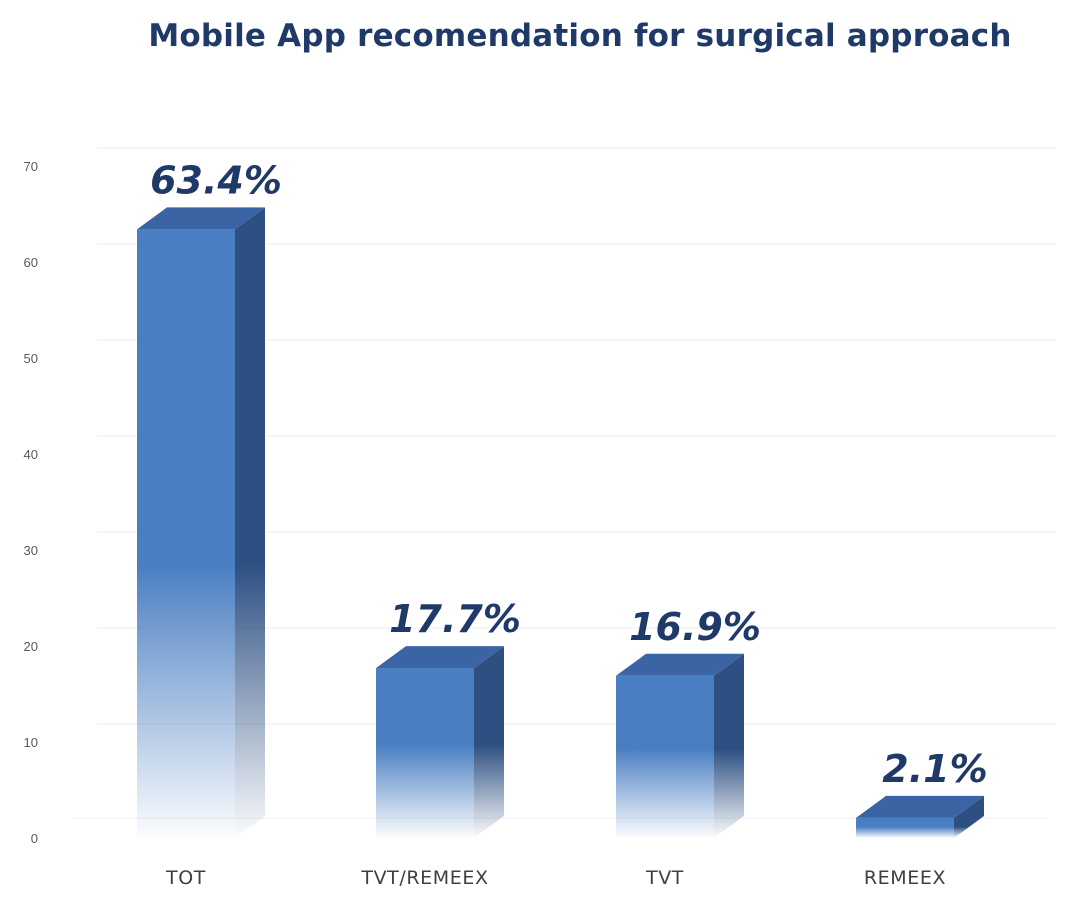 This screenshot has width=1080, height=911. I want to click on y-tick-label: 30, so click(31, 550).